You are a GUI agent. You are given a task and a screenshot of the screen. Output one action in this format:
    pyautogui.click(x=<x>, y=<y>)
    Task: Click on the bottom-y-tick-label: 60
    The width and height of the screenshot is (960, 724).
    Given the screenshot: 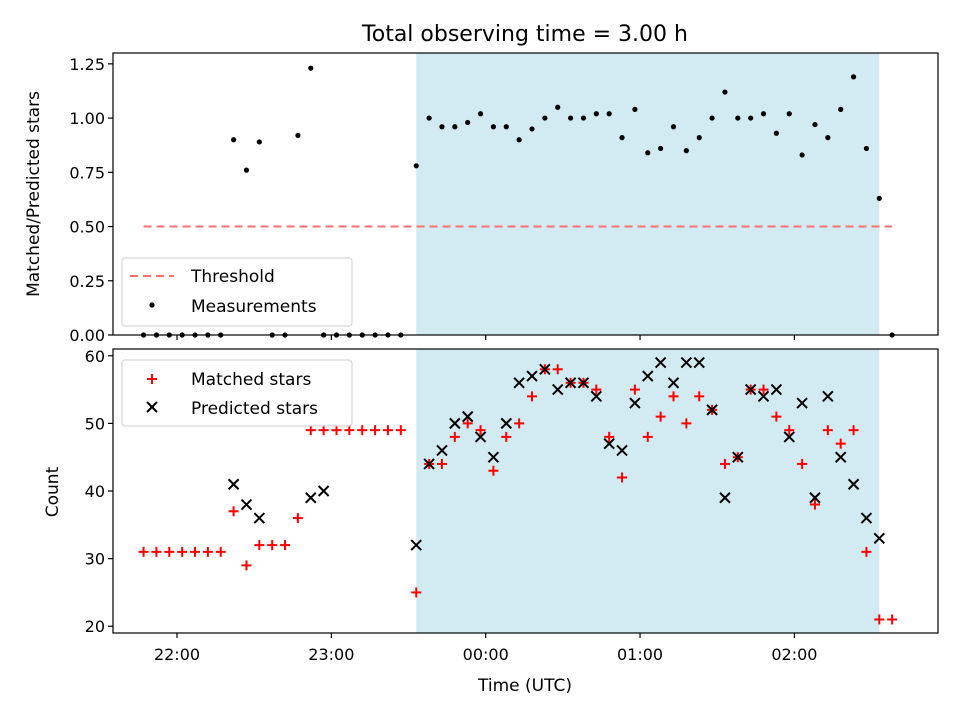 What is the action you would take?
    pyautogui.click(x=95, y=356)
    